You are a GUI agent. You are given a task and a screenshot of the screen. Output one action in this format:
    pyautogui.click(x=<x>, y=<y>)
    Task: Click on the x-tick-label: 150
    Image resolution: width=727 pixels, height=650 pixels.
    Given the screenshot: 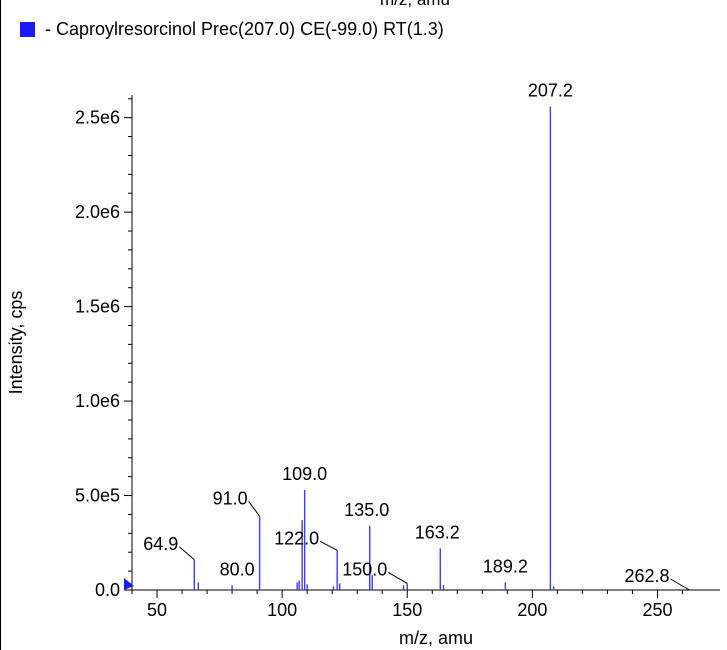 What is the action you would take?
    pyautogui.click(x=407, y=610)
    